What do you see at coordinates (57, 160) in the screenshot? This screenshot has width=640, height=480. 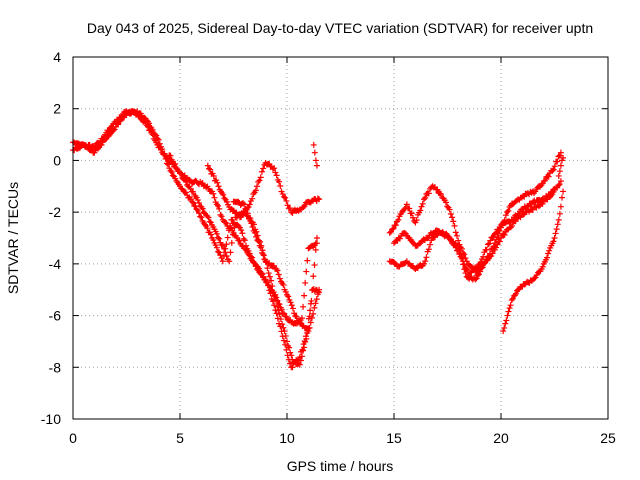 I see `y-tick-label: 0` at bounding box center [57, 160].